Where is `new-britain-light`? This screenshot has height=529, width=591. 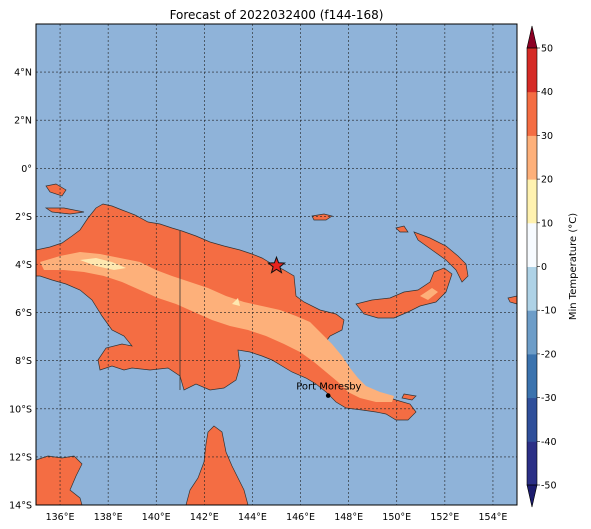 new-britain-light is located at coordinates (429, 294).